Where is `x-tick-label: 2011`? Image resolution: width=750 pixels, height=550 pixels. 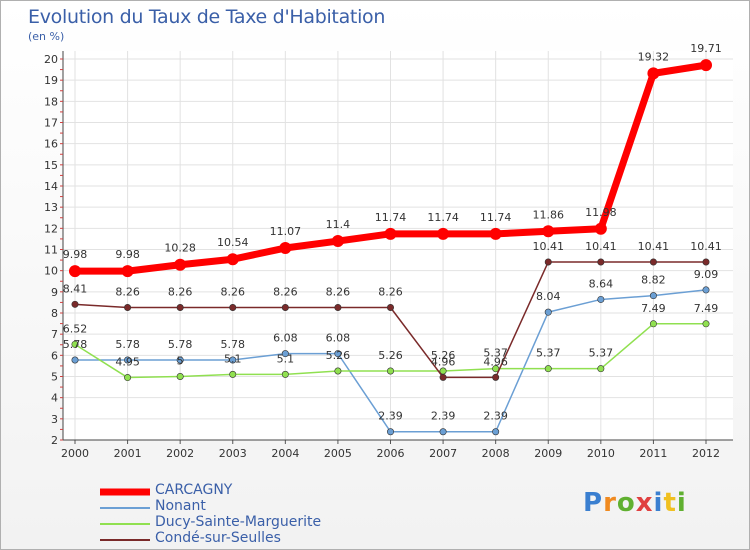
x-tick-label: 2011 is located at coordinates (653, 453).